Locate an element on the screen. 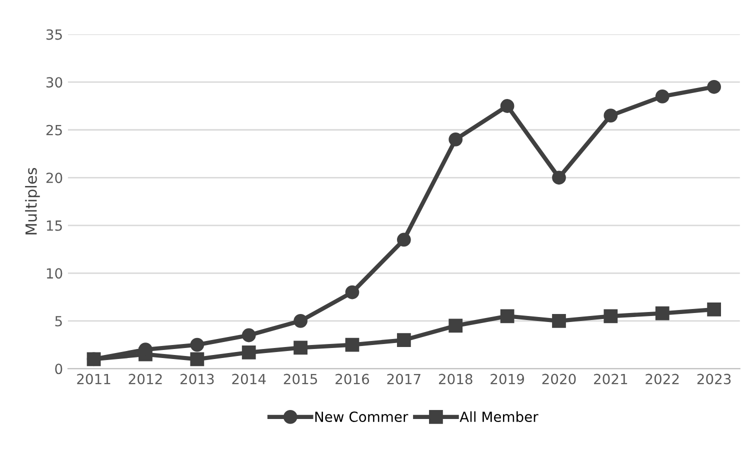  x-tick-label: 2017 is located at coordinates (403, 379).